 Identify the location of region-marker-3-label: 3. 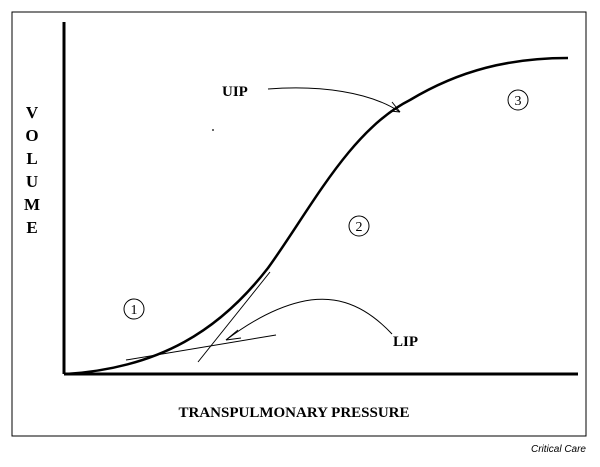
(518, 101).